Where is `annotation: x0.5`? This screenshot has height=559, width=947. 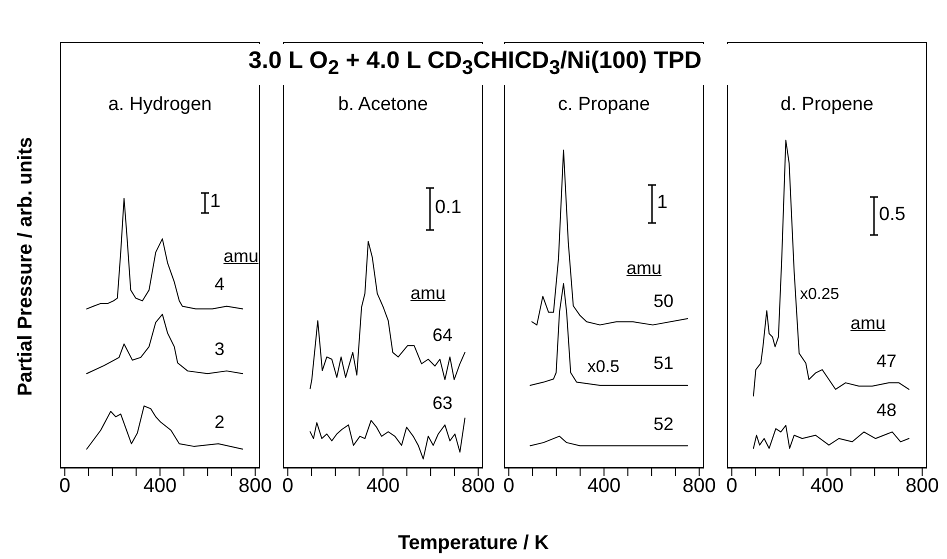
annotation: x0.5 is located at coordinates (603, 366).